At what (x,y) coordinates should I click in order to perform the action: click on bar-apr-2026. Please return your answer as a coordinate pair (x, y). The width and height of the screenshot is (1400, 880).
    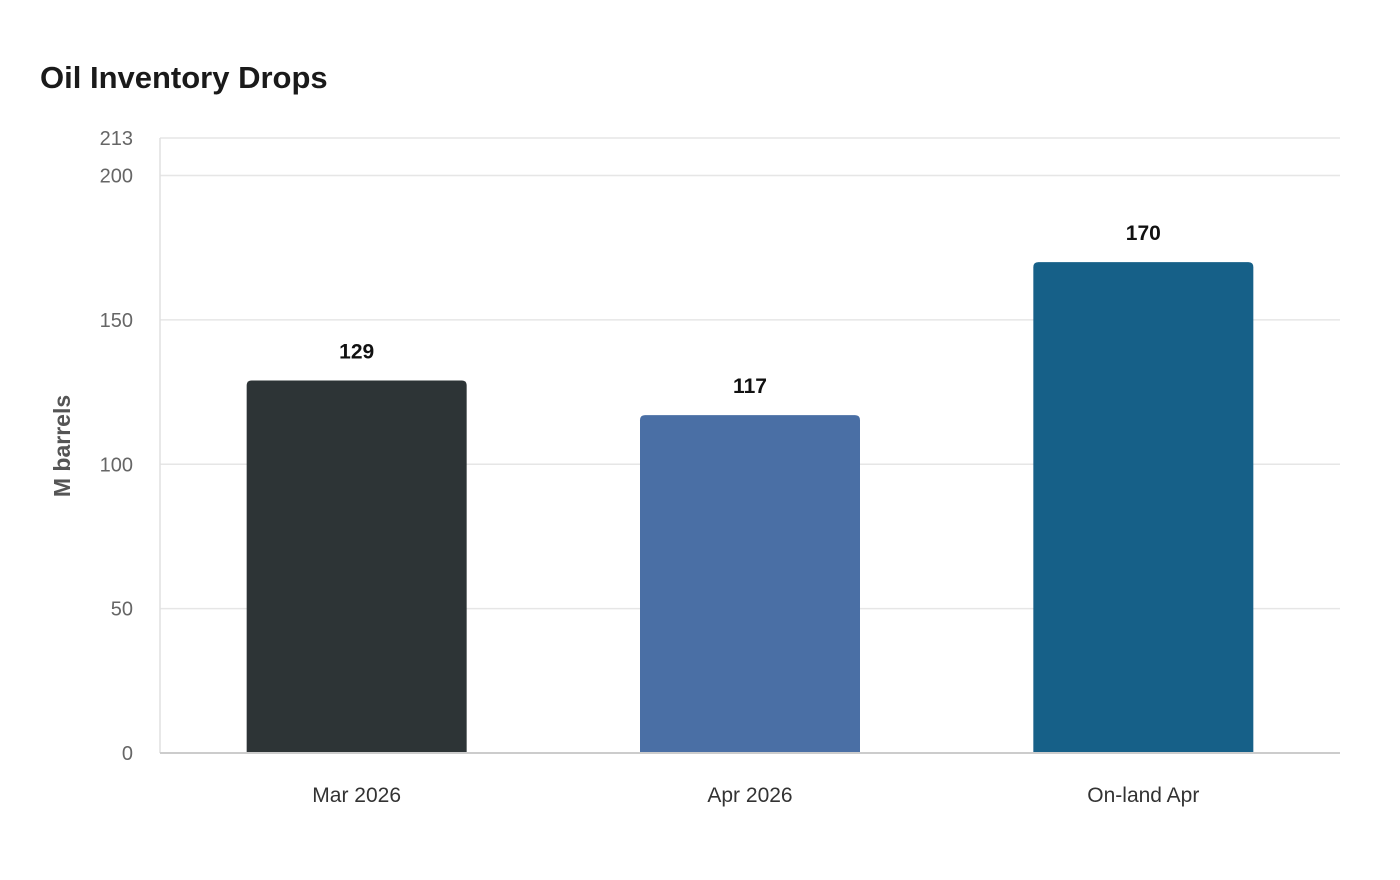
    Looking at the image, I should click on (750, 584).